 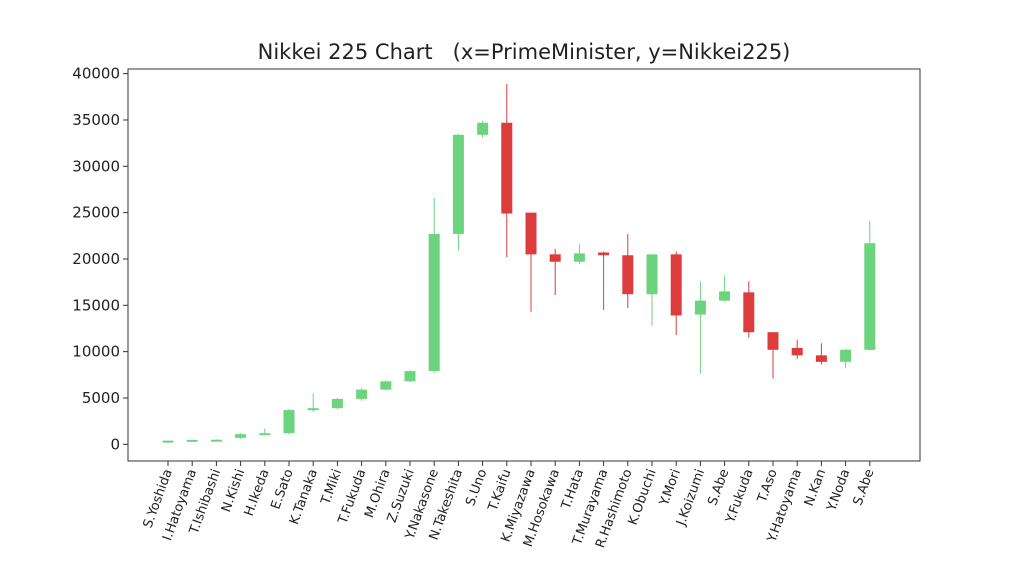 I want to click on y-tick-label: 30000, so click(x=96, y=166).